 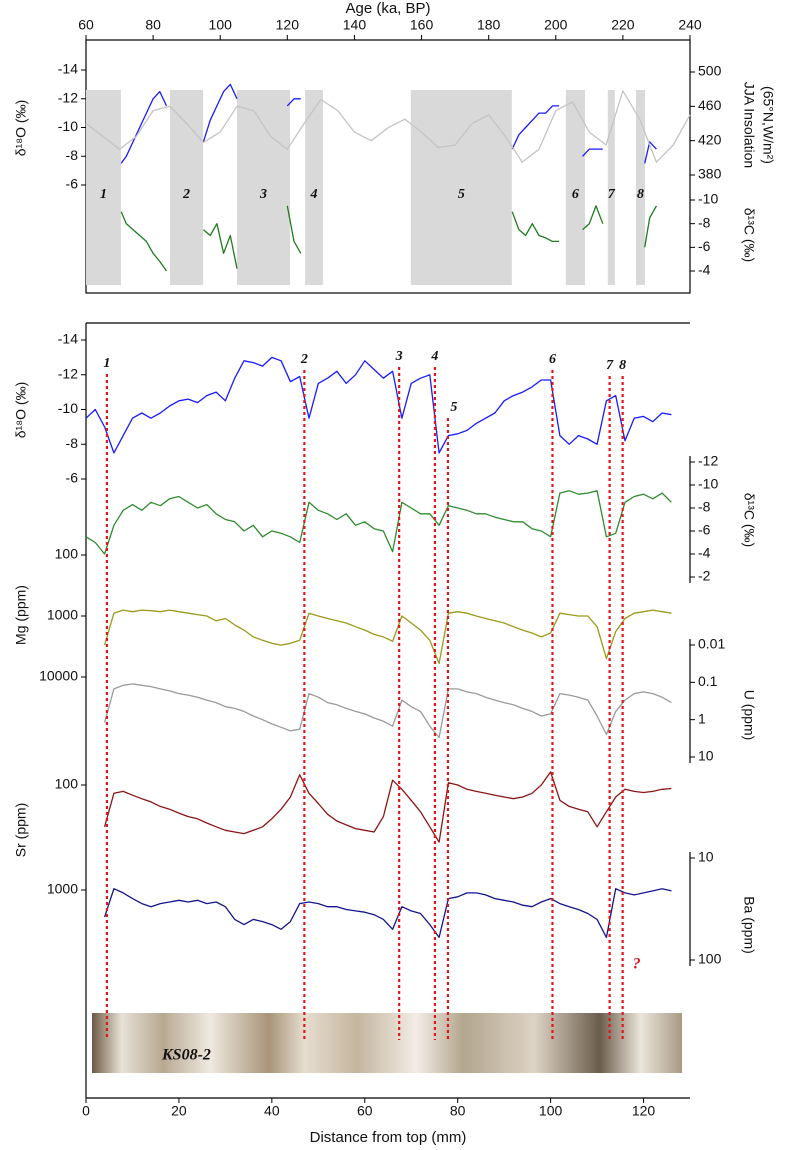 What do you see at coordinates (304, 359) in the screenshot?
I see `event-label: 2` at bounding box center [304, 359].